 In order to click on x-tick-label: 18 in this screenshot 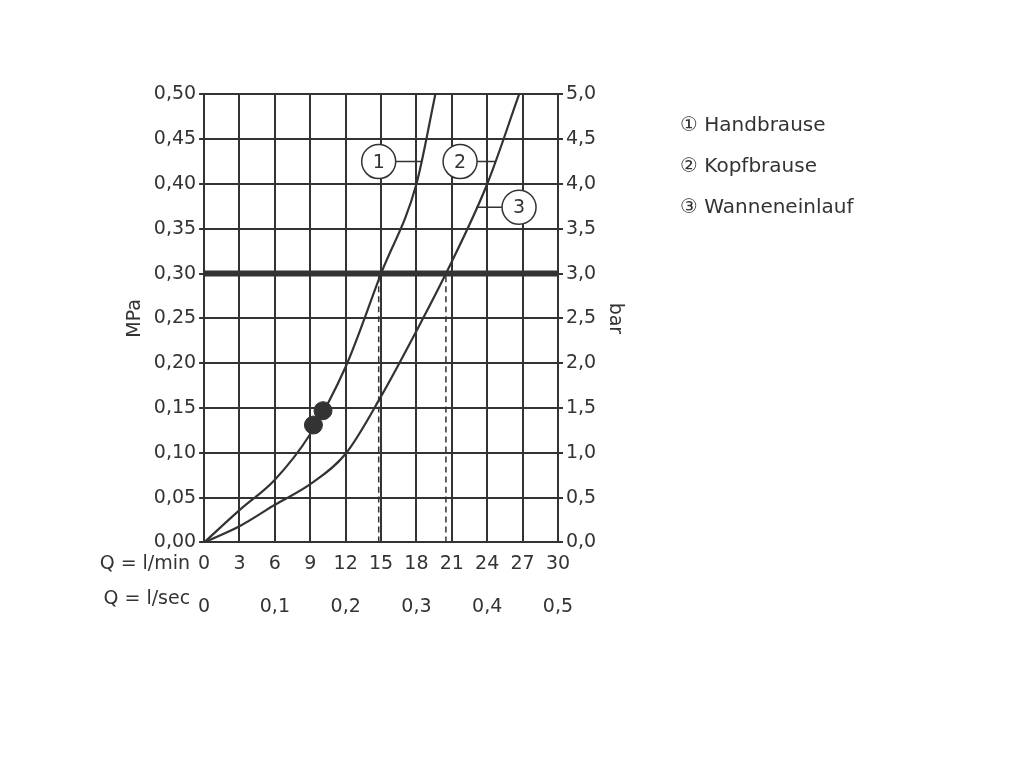, I will do `click(416, 561)`.